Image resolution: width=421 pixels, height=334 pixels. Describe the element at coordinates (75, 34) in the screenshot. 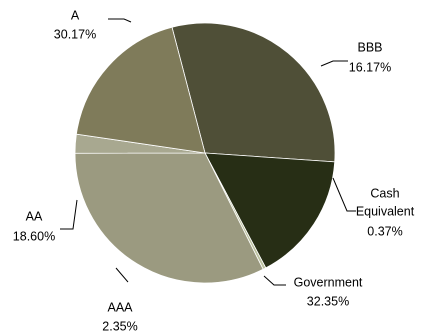

I see `slice-value-a: 30.17%` at that location.